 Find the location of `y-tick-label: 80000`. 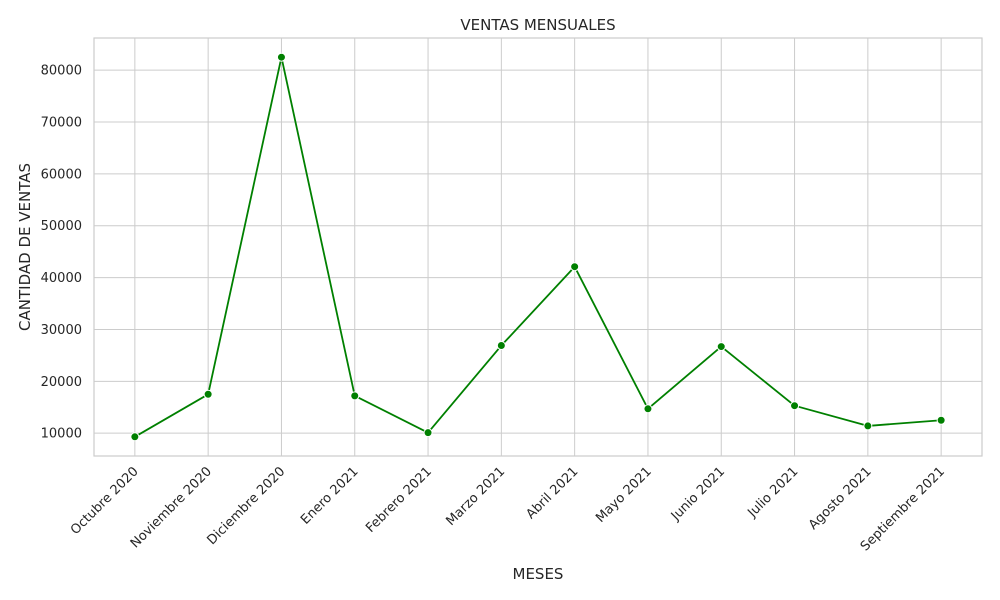

y-tick-label: 80000 is located at coordinates (61, 71).